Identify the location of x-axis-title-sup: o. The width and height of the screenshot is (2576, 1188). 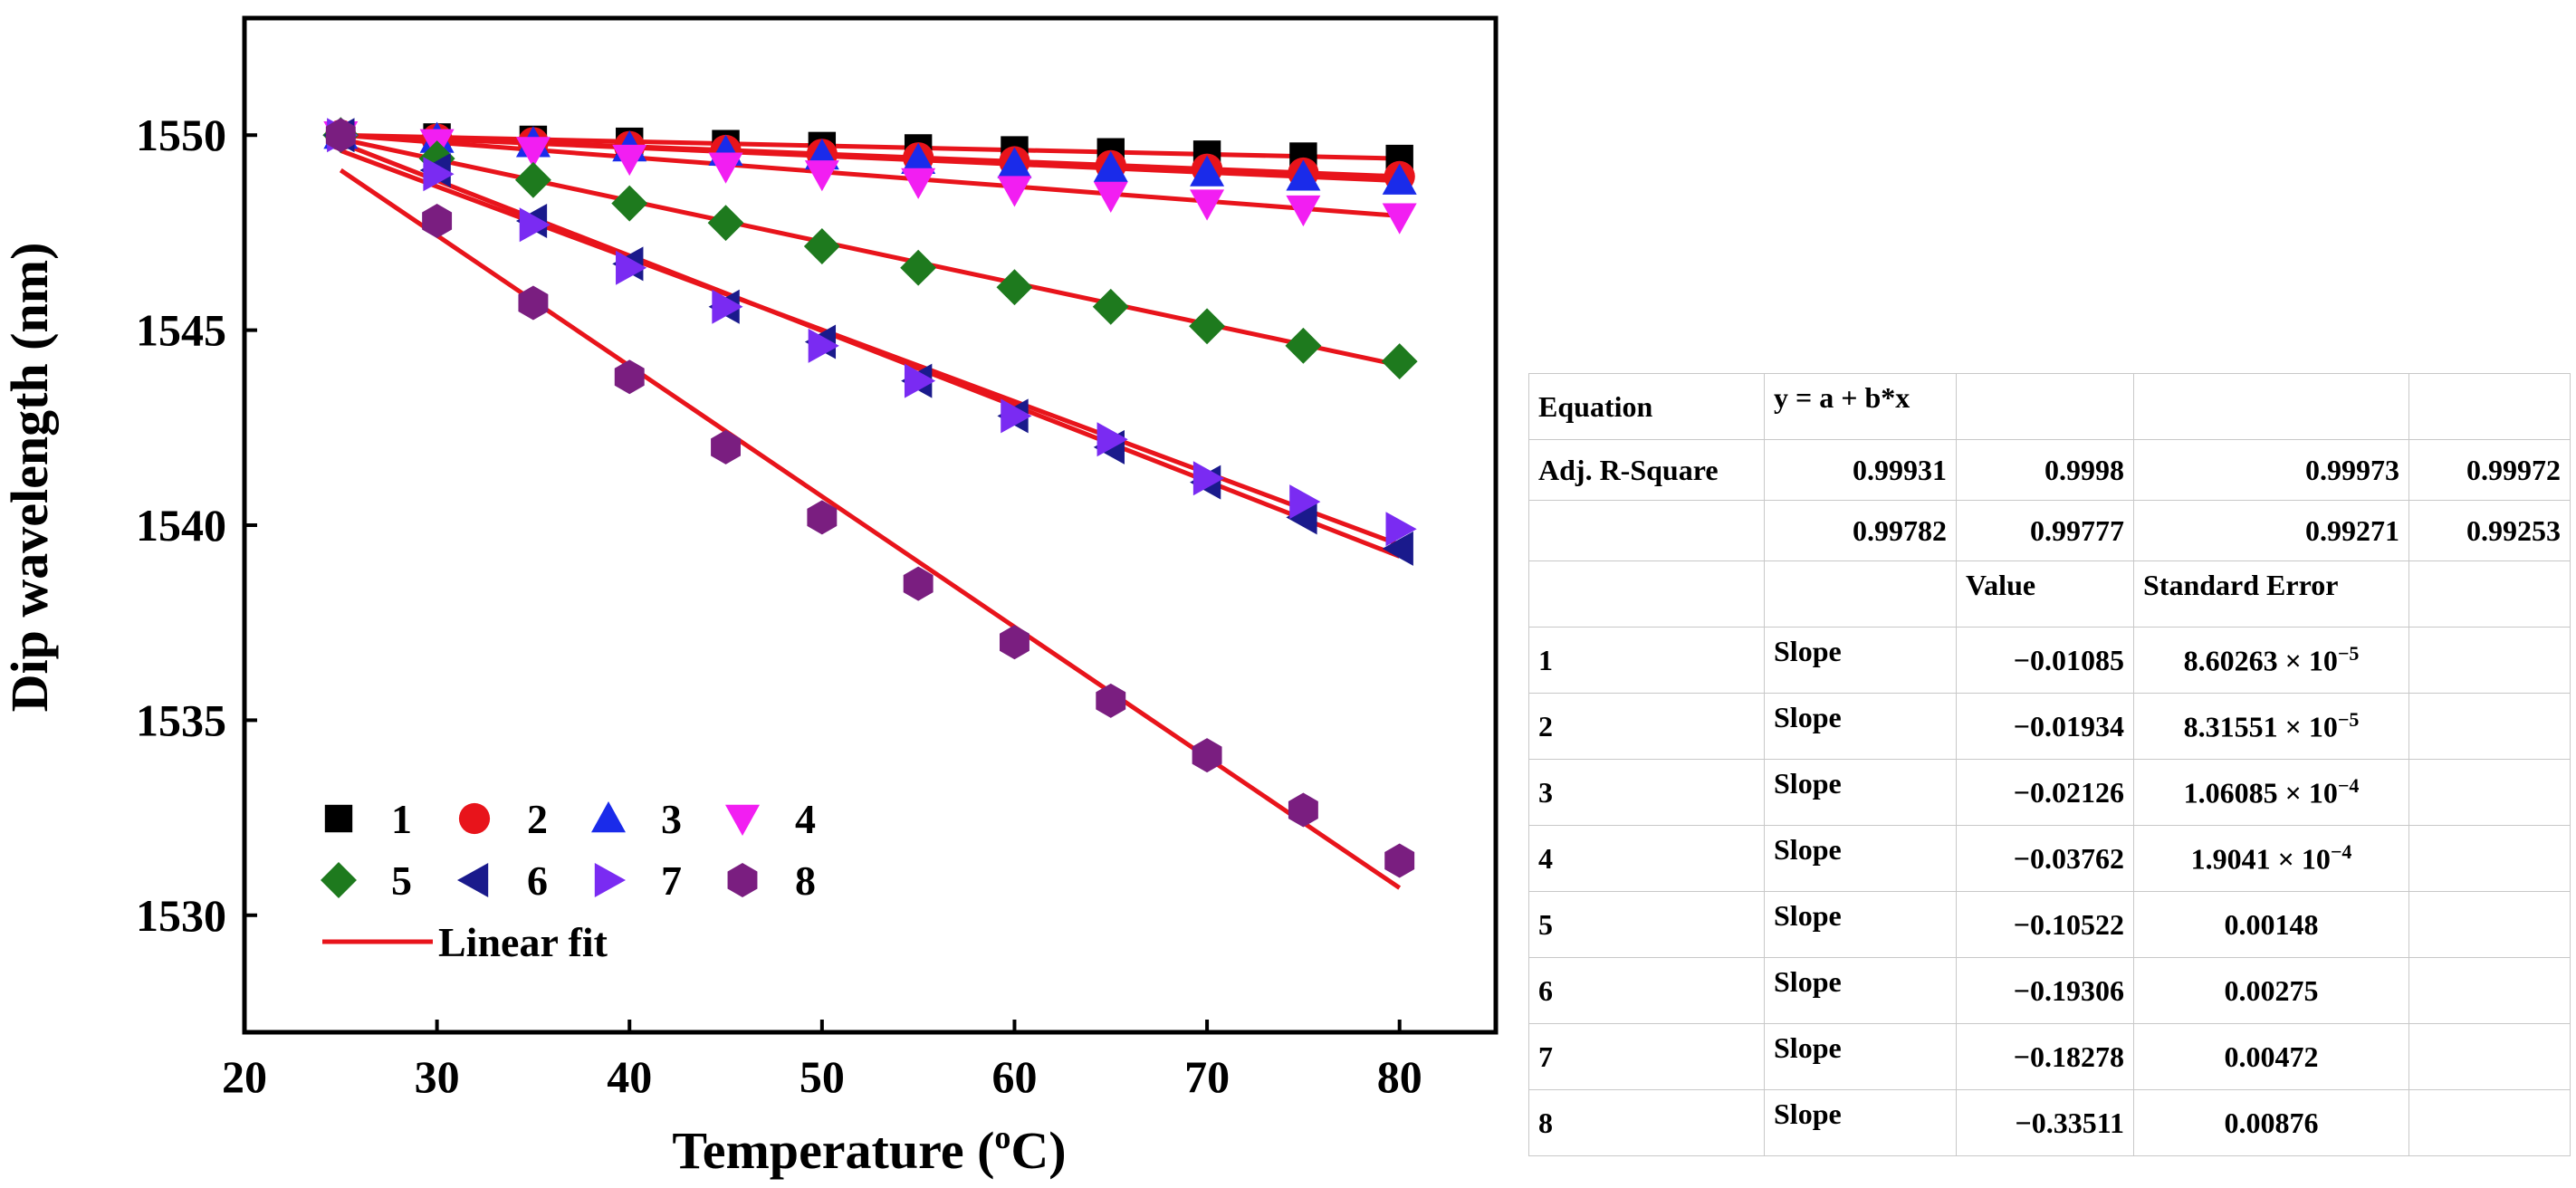
(1002, 1137).